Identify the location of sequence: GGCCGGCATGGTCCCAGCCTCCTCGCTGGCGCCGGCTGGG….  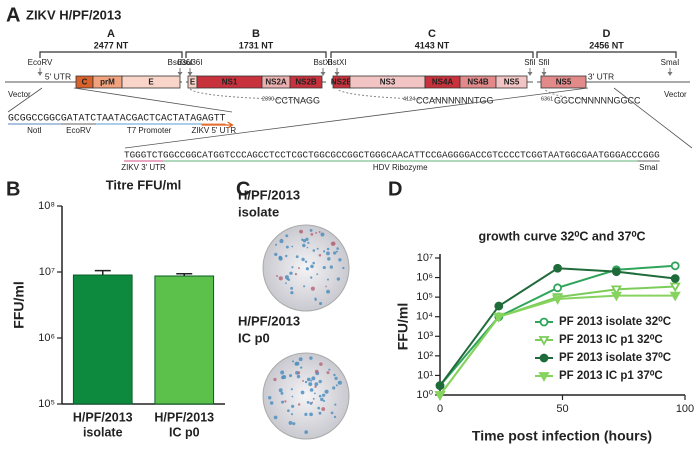
(400, 154).